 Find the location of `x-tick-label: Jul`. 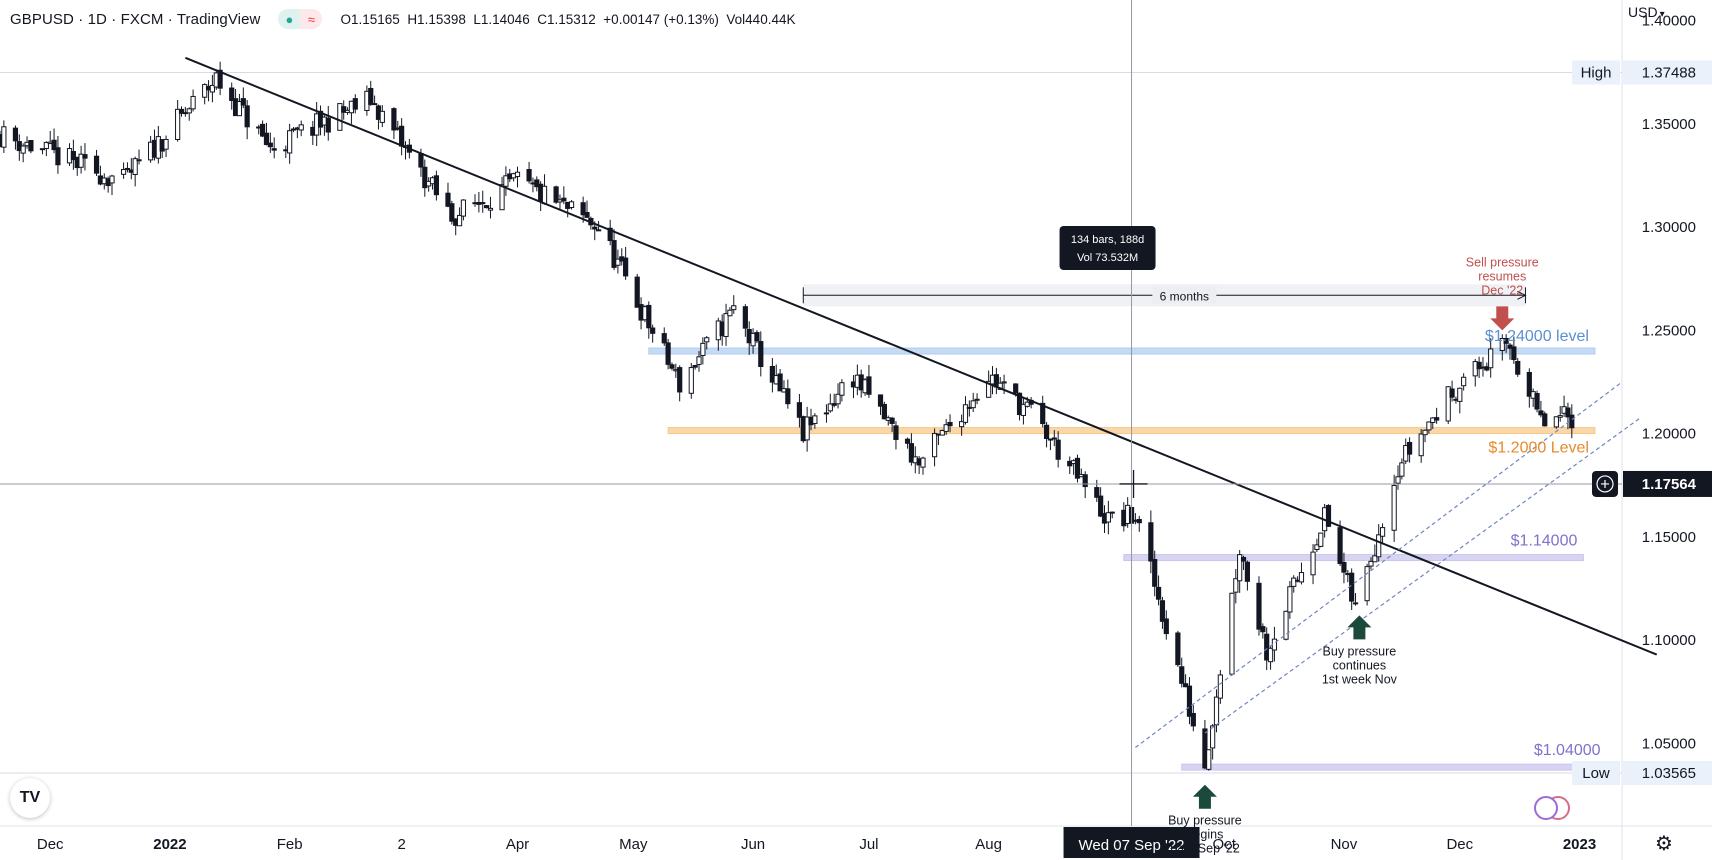

x-tick-label: Jul is located at coordinates (868, 844).